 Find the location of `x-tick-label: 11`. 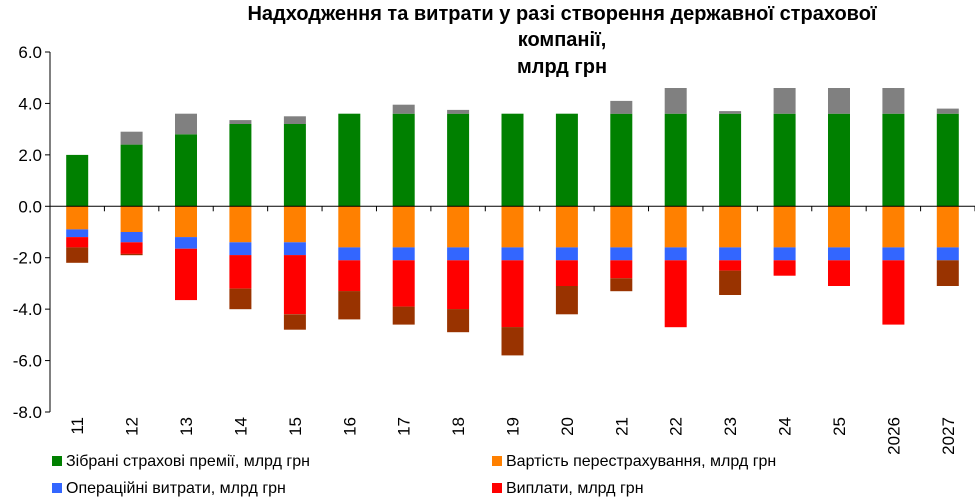

x-tick-label: 11 is located at coordinates (77, 426).